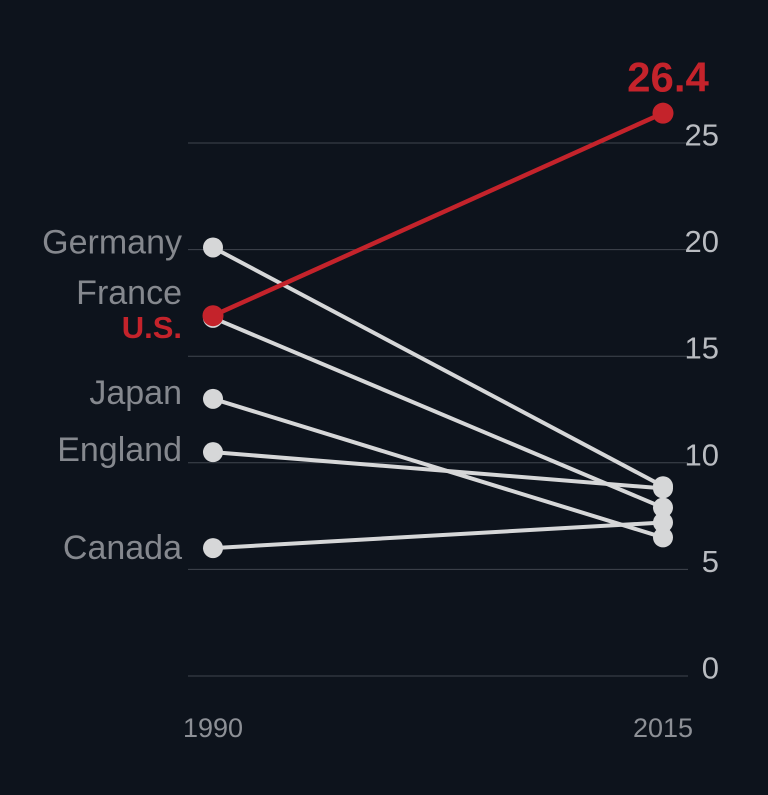  Describe the element at coordinates (152, 327) in the screenshot. I see `country-label-u-s: U.S.` at that location.